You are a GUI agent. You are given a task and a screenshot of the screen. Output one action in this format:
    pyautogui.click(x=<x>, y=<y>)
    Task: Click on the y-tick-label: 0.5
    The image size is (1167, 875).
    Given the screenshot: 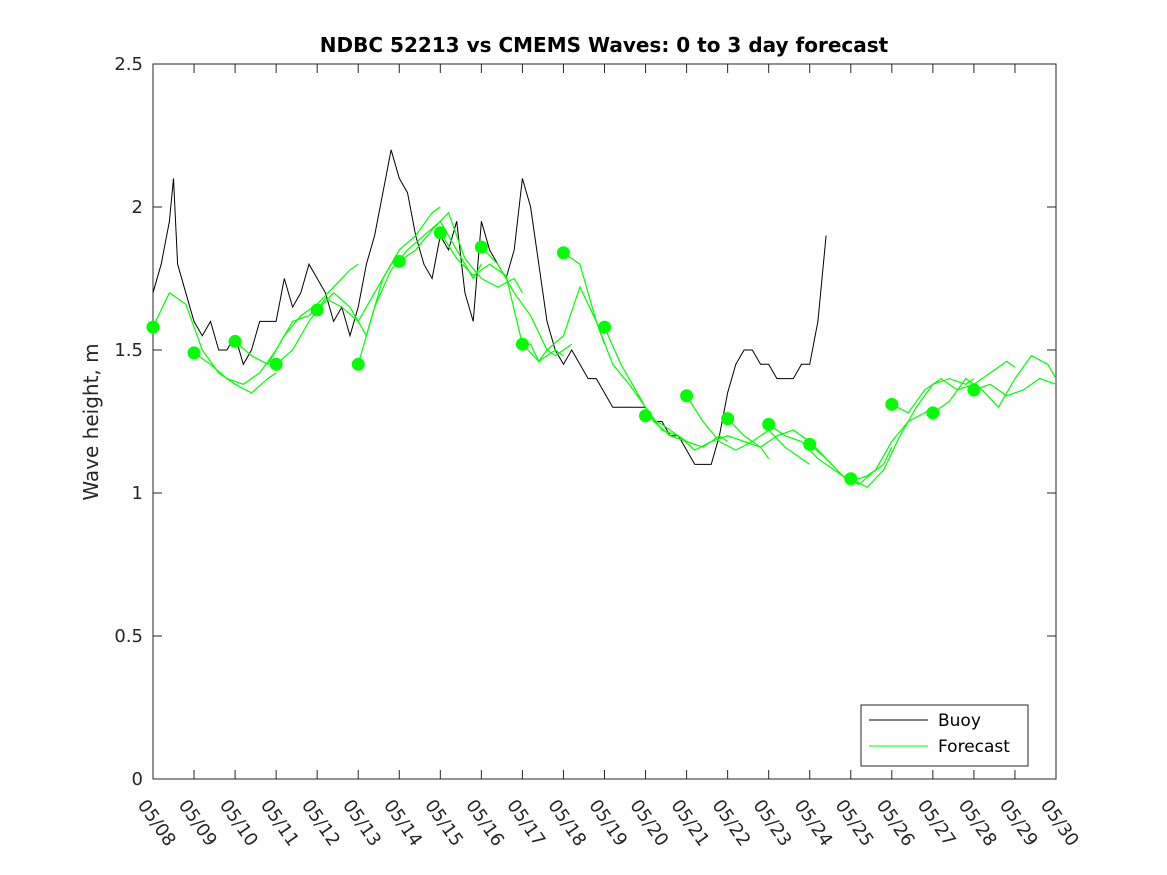 What is the action you would take?
    pyautogui.click(x=128, y=636)
    